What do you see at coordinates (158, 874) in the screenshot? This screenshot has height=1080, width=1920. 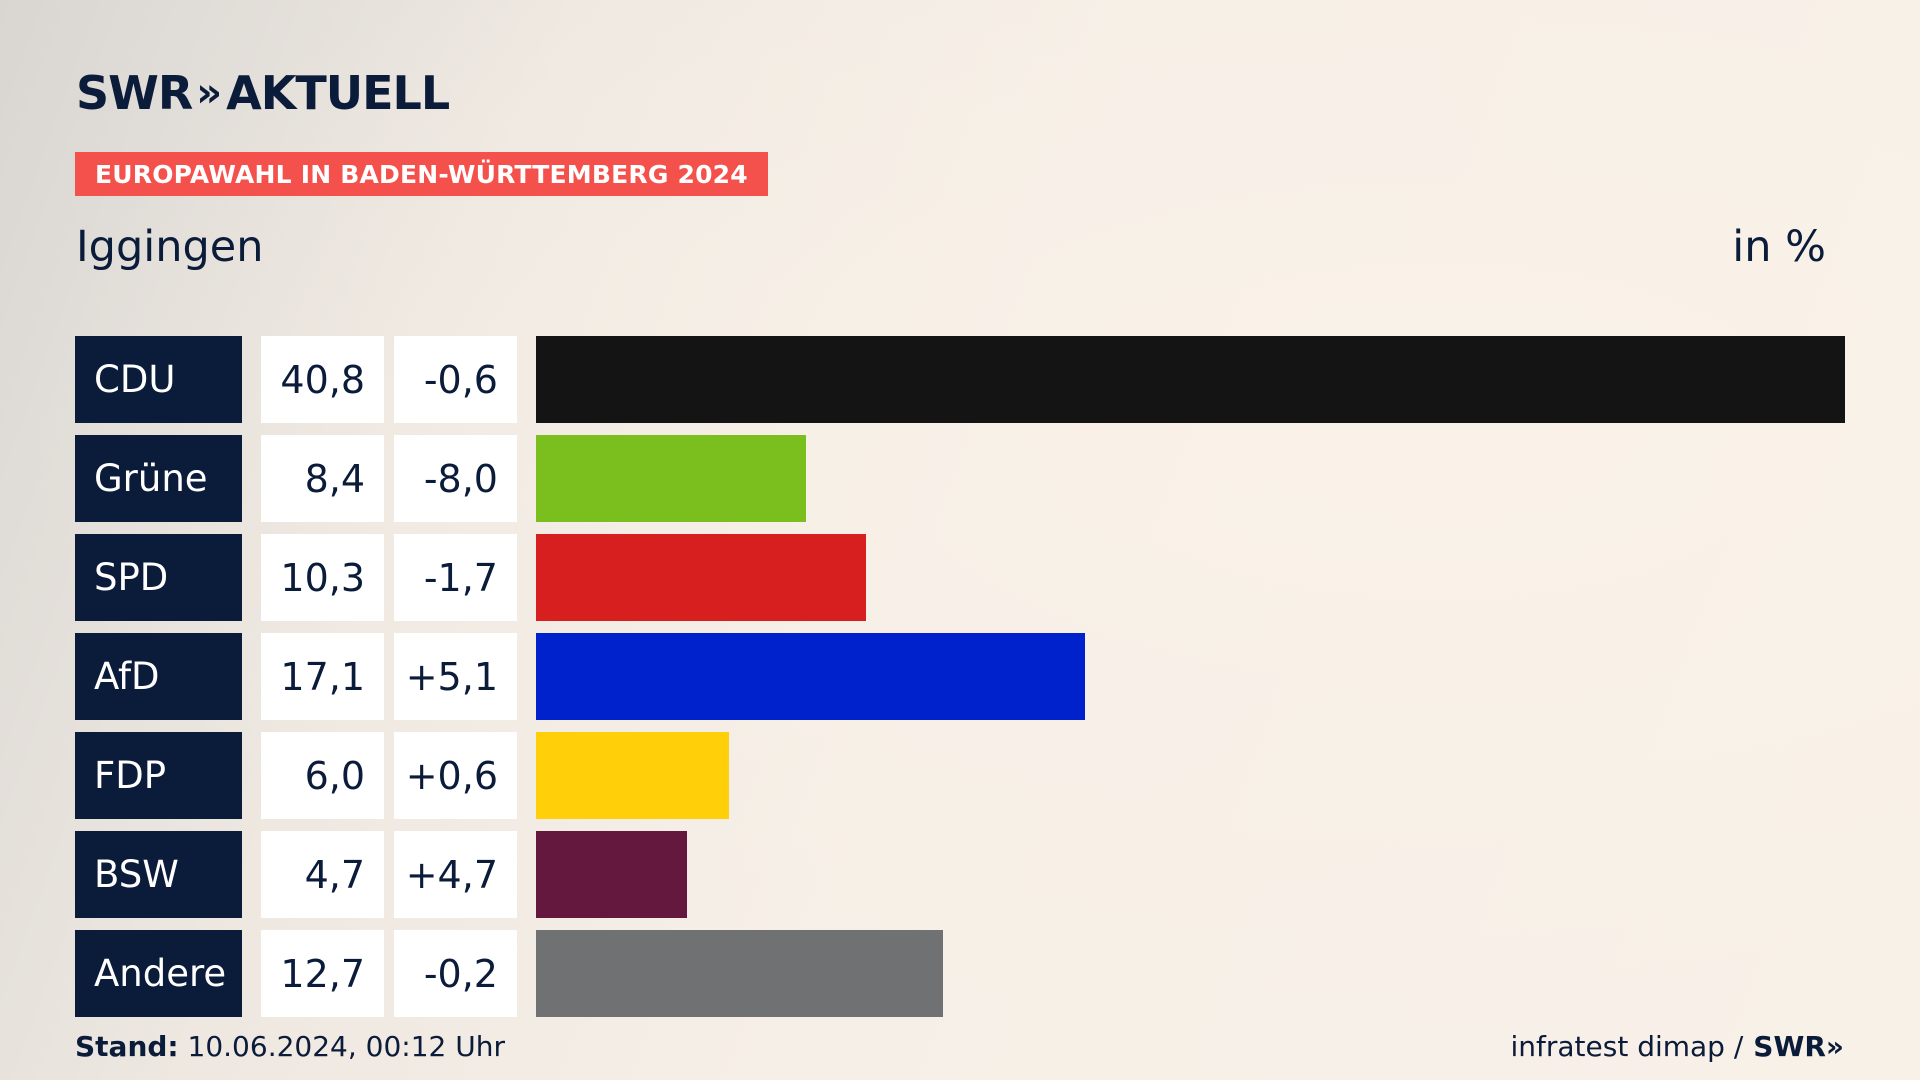 I see `party-label: BSW` at bounding box center [158, 874].